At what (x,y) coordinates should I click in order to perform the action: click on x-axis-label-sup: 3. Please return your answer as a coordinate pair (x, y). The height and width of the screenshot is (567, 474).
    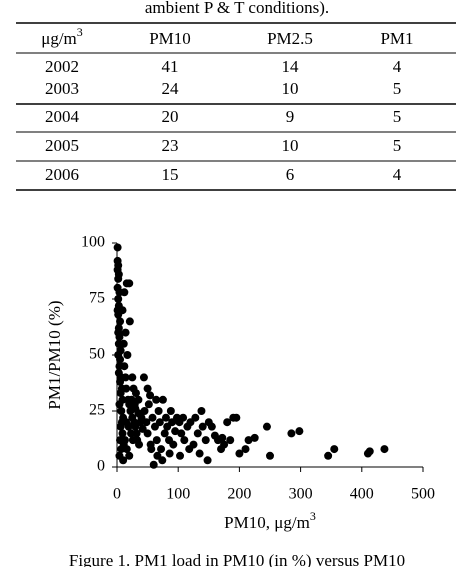
    Looking at the image, I should click on (313, 516).